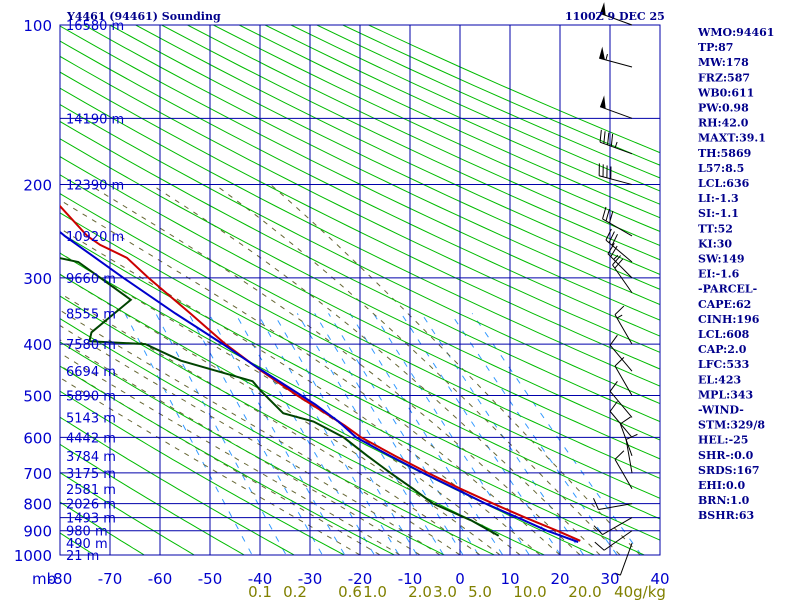 The height and width of the screenshot is (600, 800). What do you see at coordinates (37, 26) in the screenshot?
I see `pressure-tick-label: 100` at bounding box center [37, 26].